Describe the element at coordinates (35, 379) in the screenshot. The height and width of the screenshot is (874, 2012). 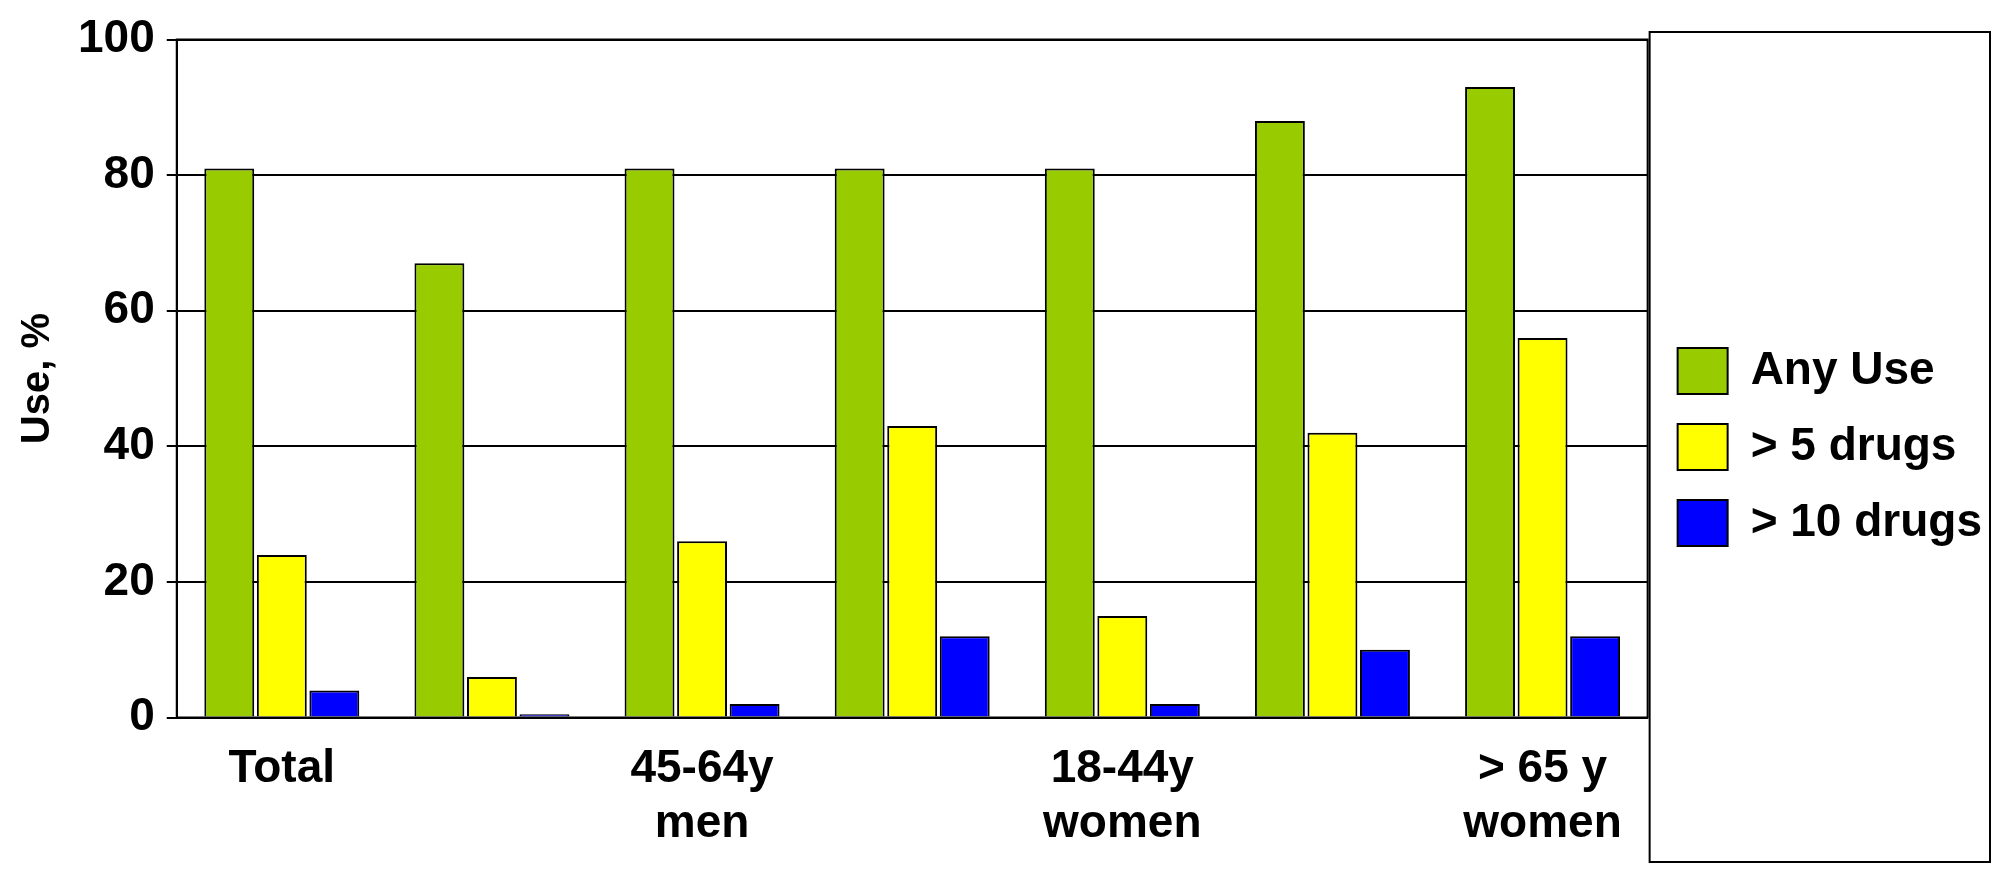
I see `y-axis-title: Use, %` at that location.